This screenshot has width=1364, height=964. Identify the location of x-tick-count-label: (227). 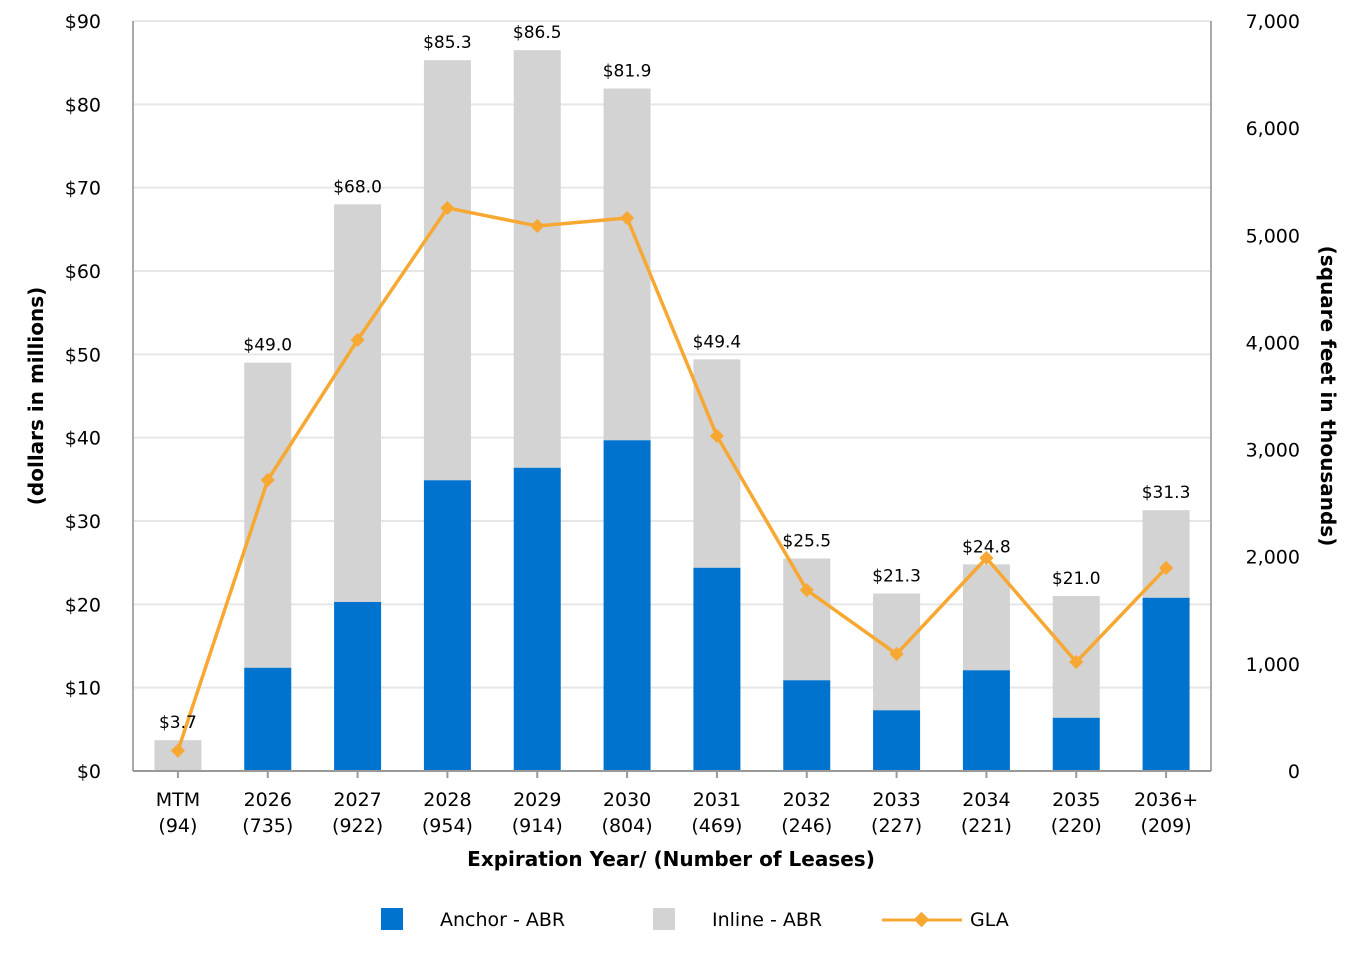
(896, 826).